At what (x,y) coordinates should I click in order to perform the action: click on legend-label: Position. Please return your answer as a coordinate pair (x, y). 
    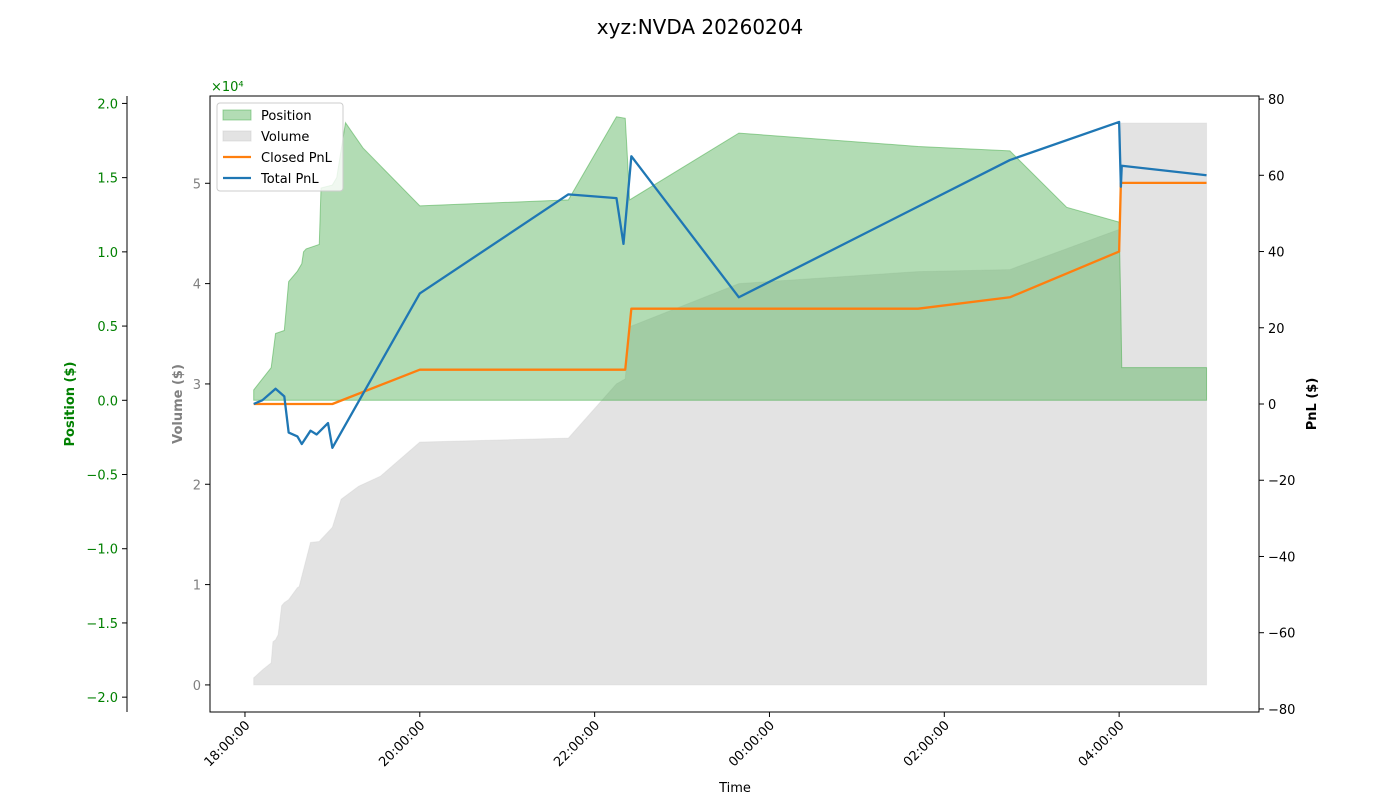
    Looking at the image, I should click on (286, 116).